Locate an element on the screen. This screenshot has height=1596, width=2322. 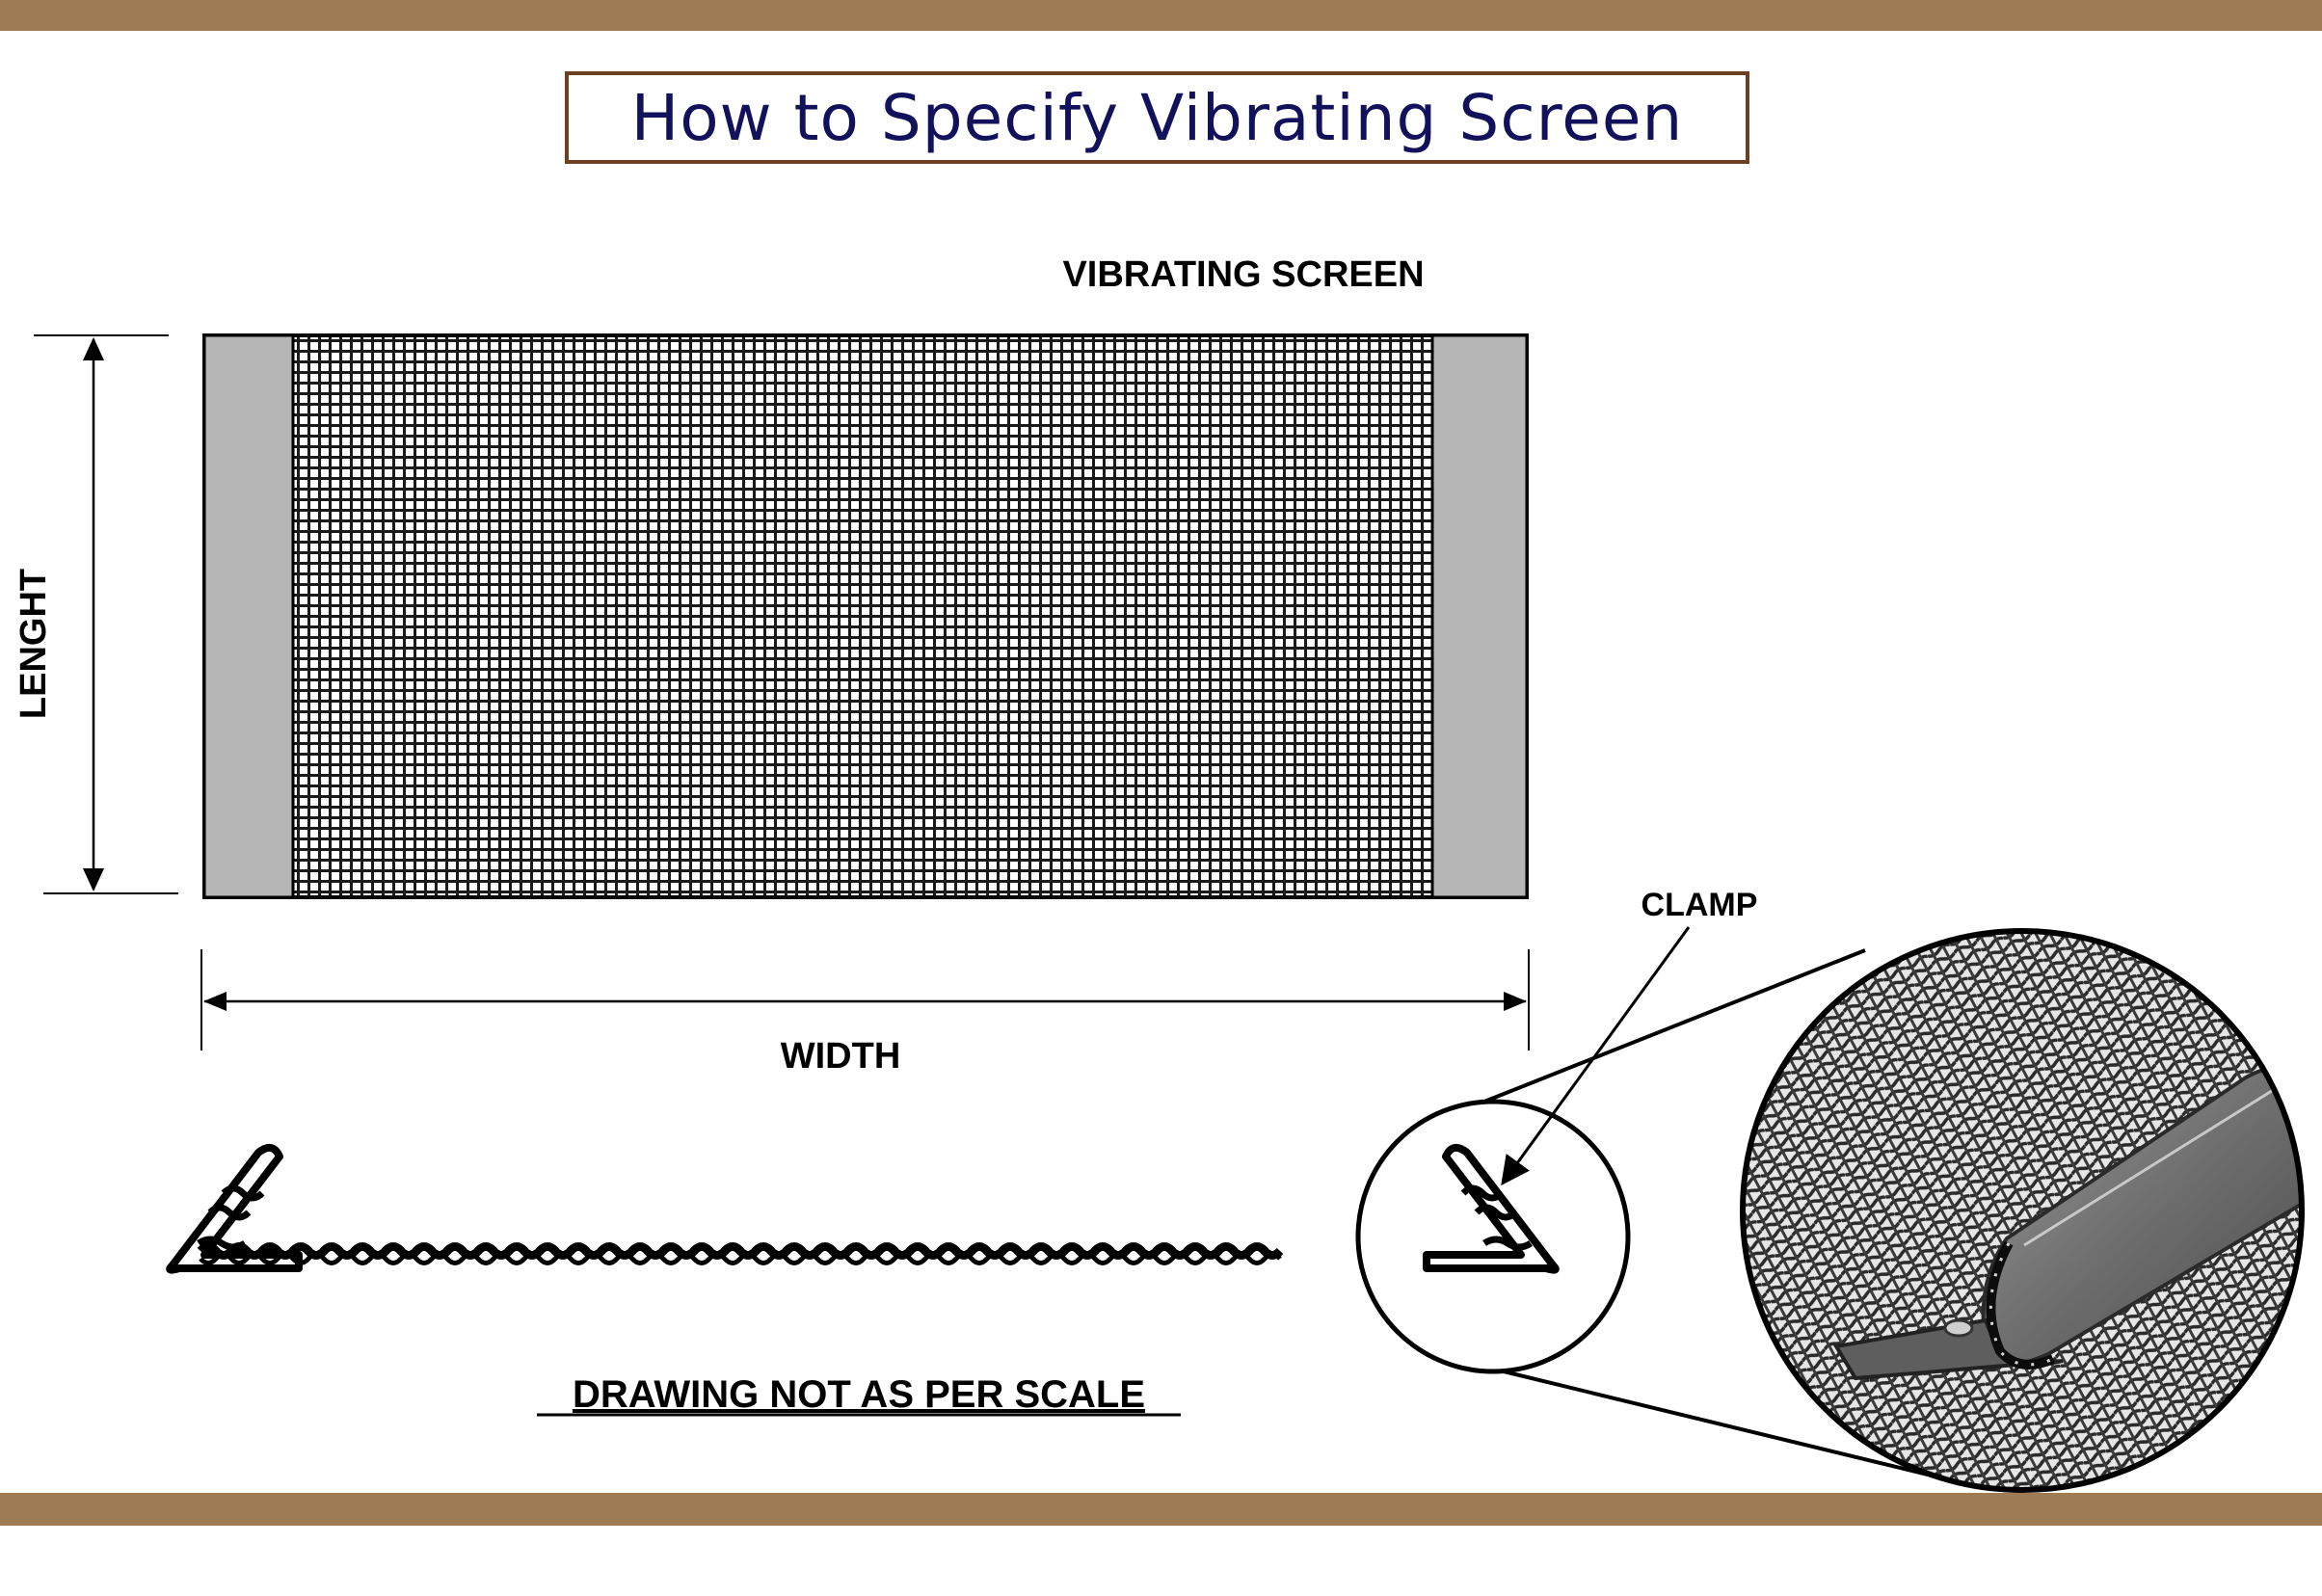
bottom-band is located at coordinates (1161, 1509).